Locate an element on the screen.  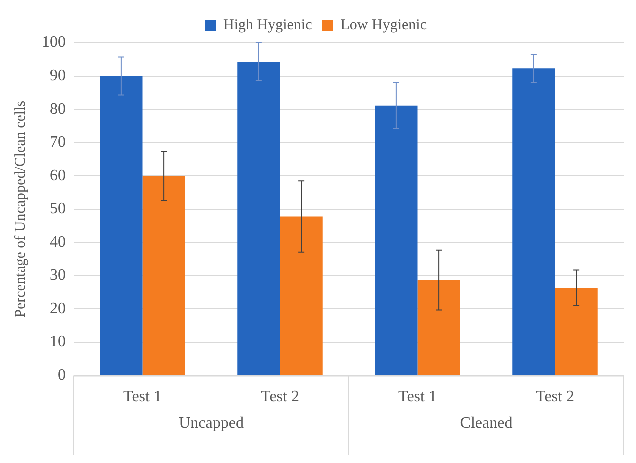
y-tick-label: 20 is located at coordinates (58, 309).